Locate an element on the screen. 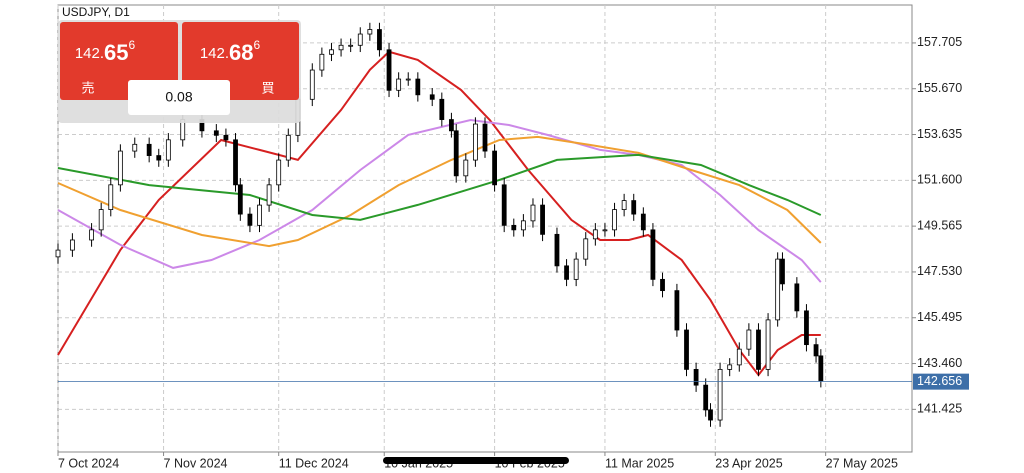 The height and width of the screenshot is (473, 1024). y-tick-label: 149.565 is located at coordinates (939, 225).